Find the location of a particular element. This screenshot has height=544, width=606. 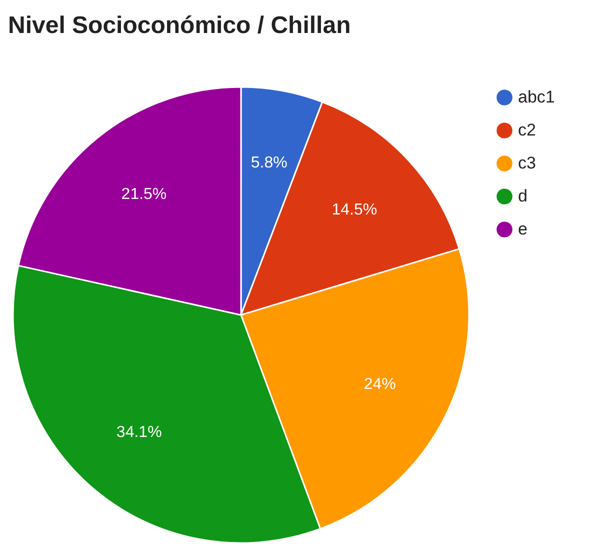

legend-label: abc1 is located at coordinates (536, 97).